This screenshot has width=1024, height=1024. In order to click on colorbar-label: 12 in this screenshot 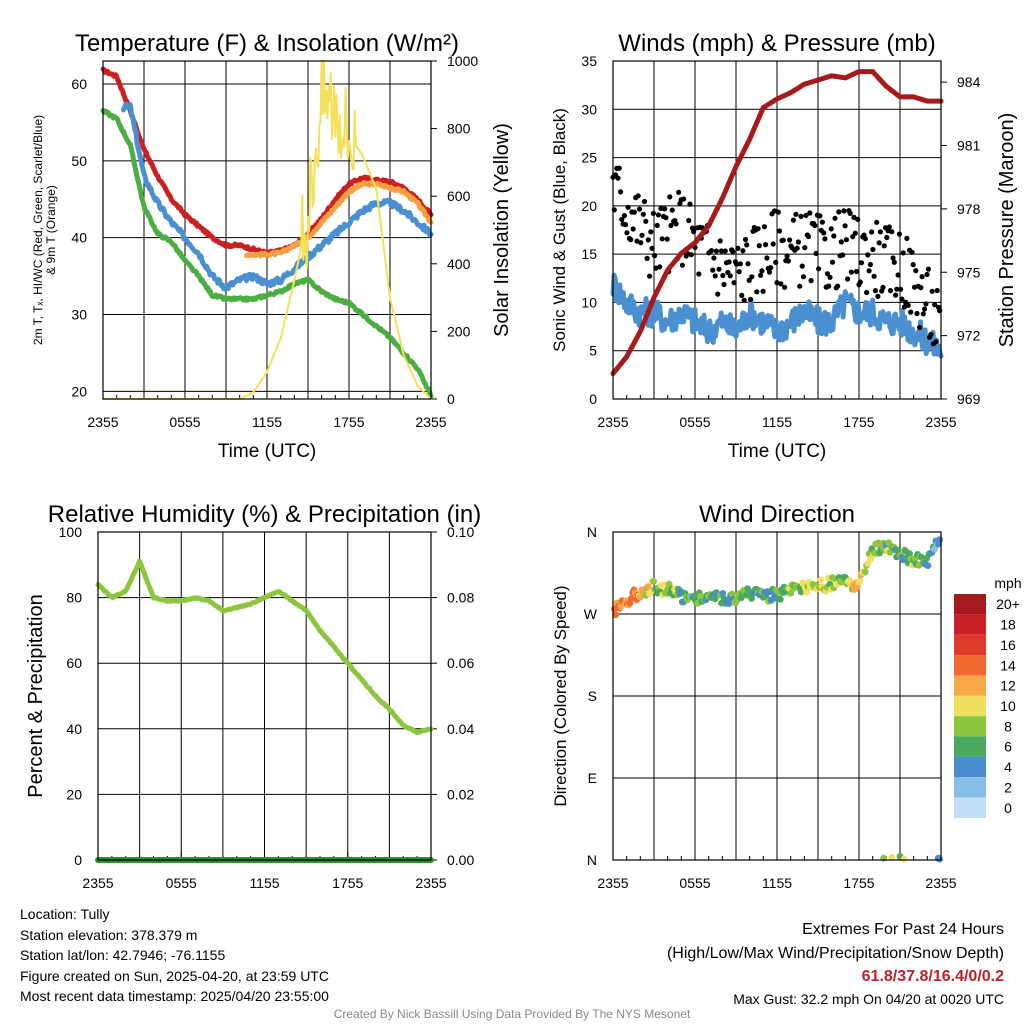, I will do `click(1008, 686)`.